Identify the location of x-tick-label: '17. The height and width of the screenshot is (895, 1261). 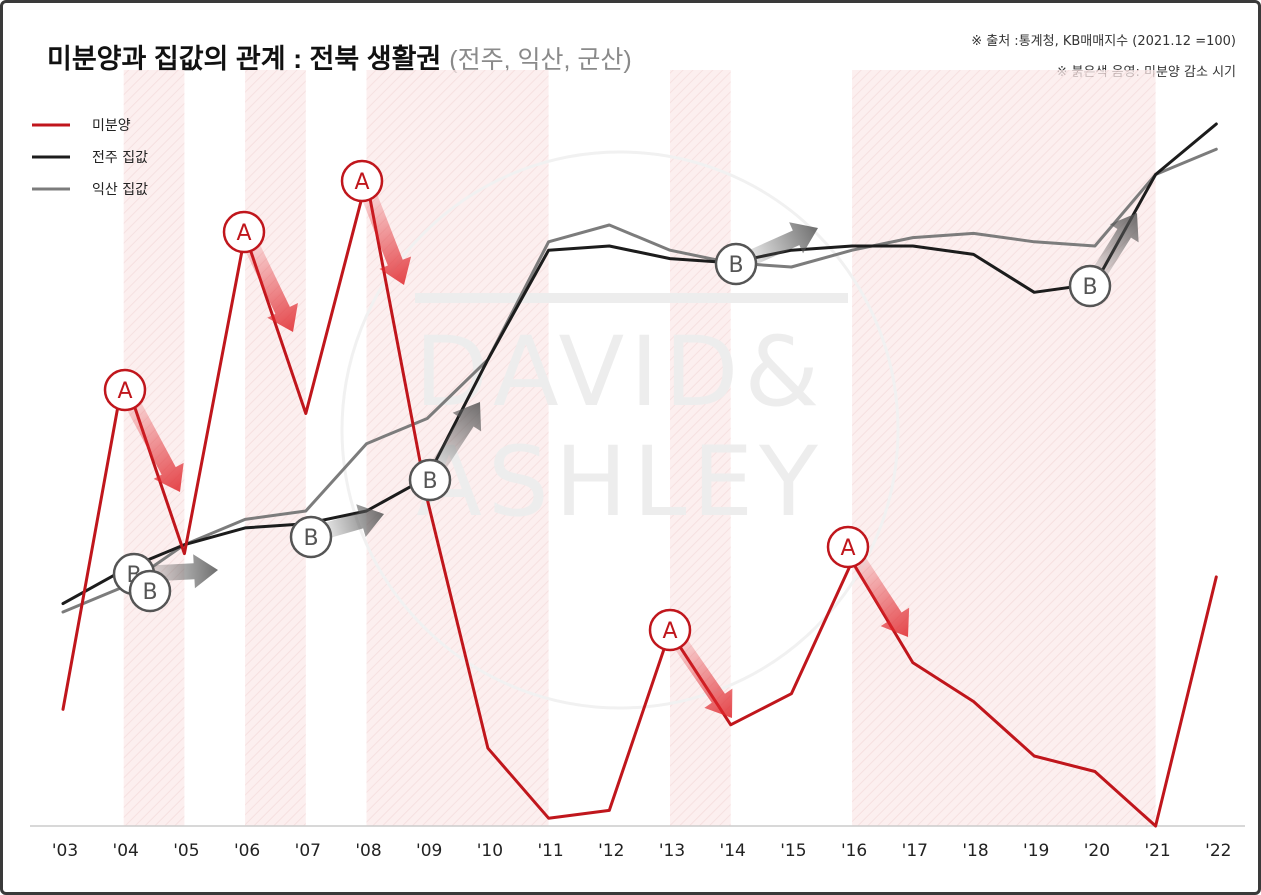
(915, 851).